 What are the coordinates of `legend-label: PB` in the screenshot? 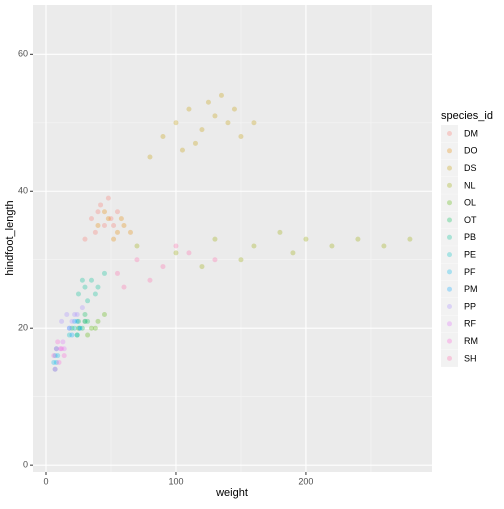 It's located at (470, 237).